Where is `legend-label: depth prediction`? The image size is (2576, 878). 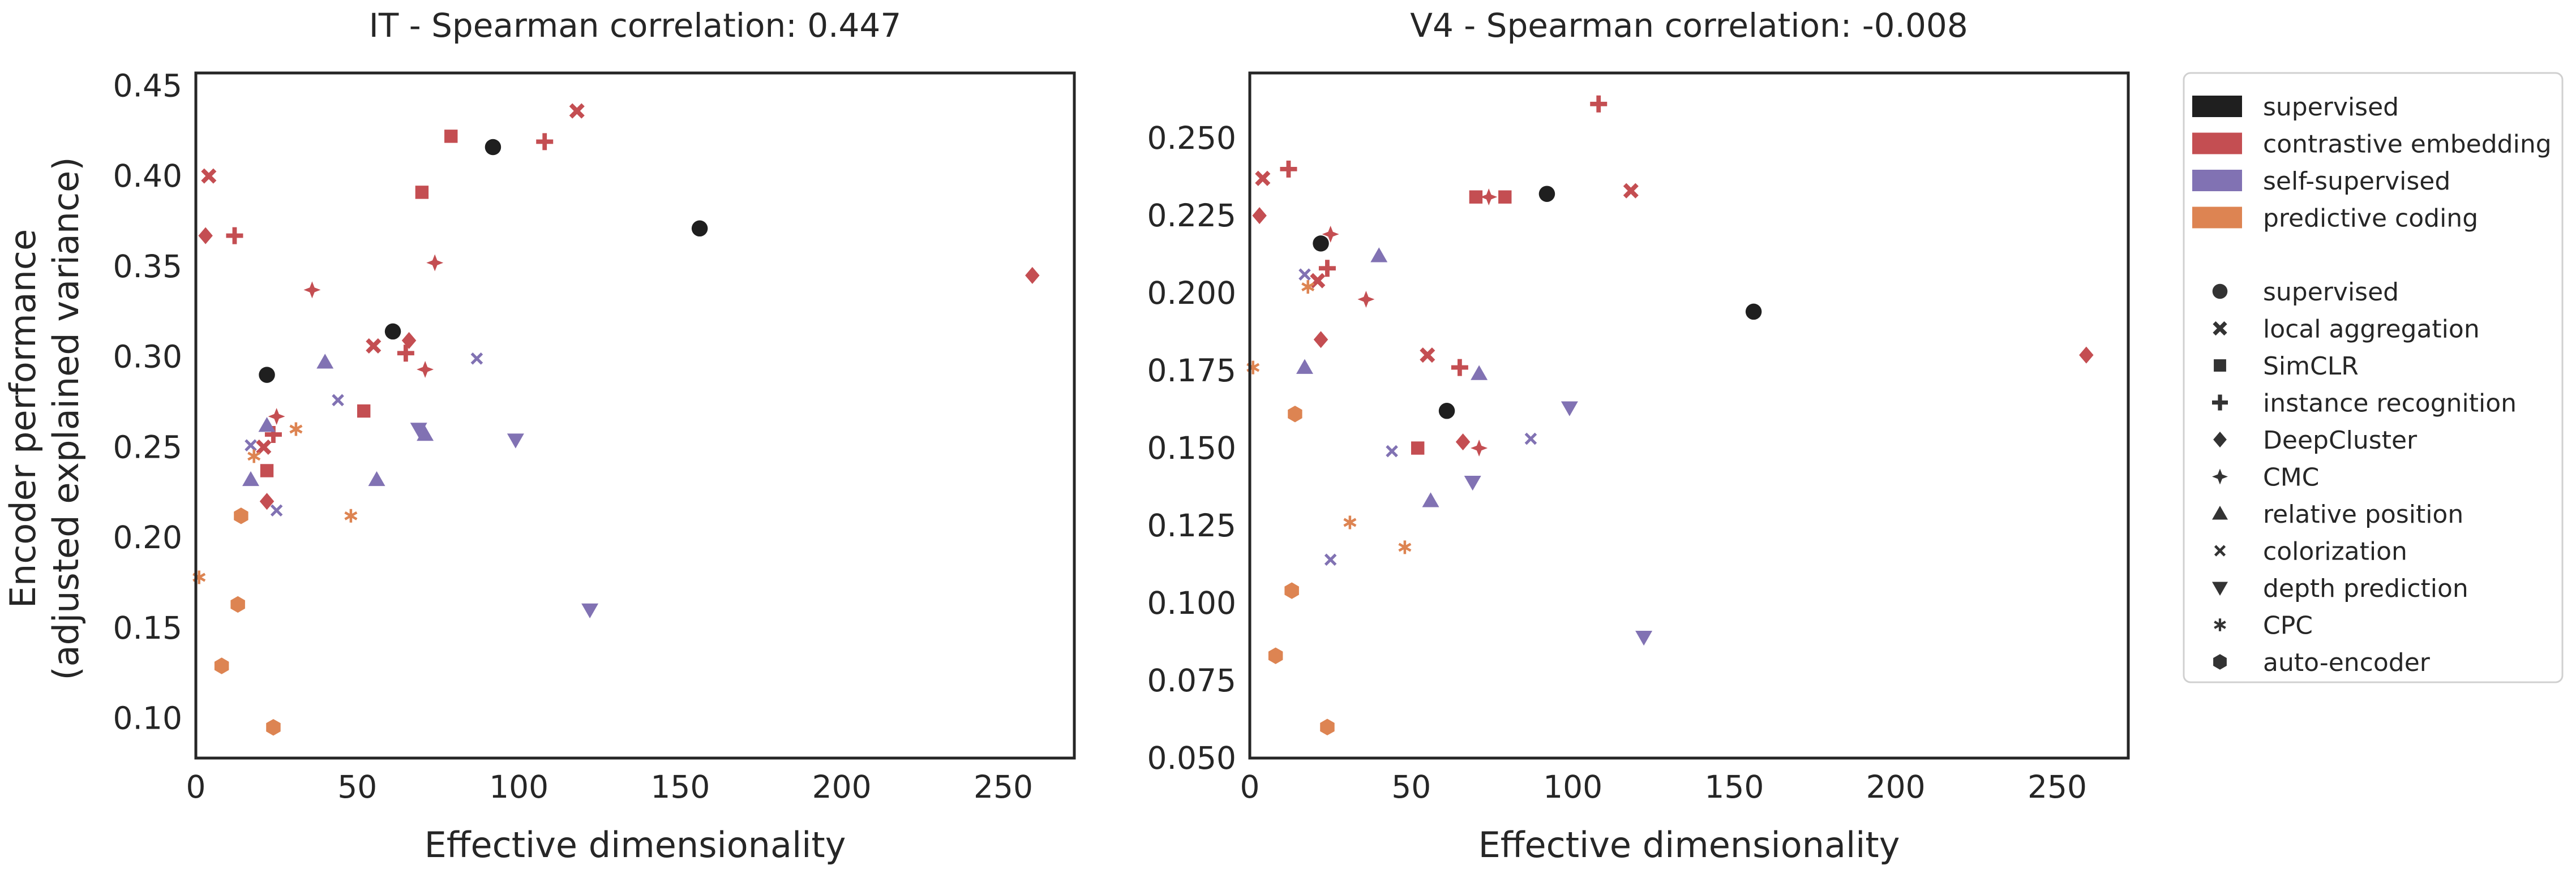 legend-label: depth prediction is located at coordinates (2365, 588).